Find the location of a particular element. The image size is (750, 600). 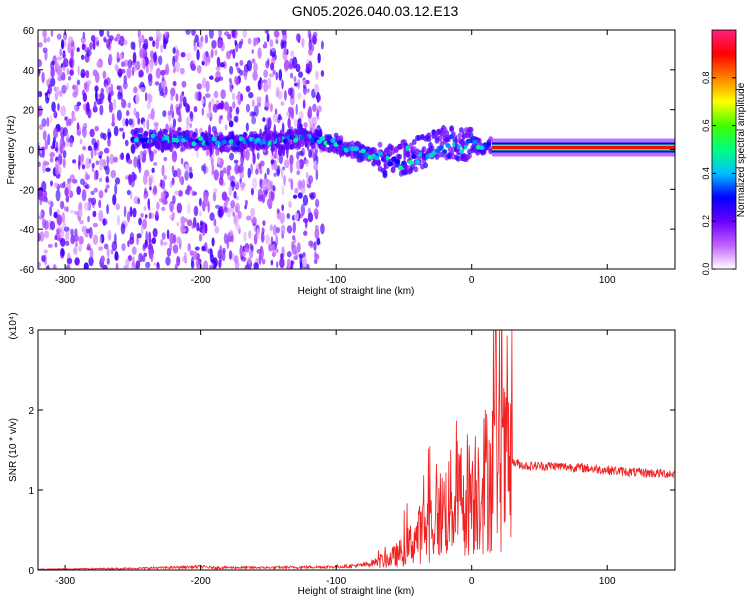

trace-streak is located at coordinates (211, 148).